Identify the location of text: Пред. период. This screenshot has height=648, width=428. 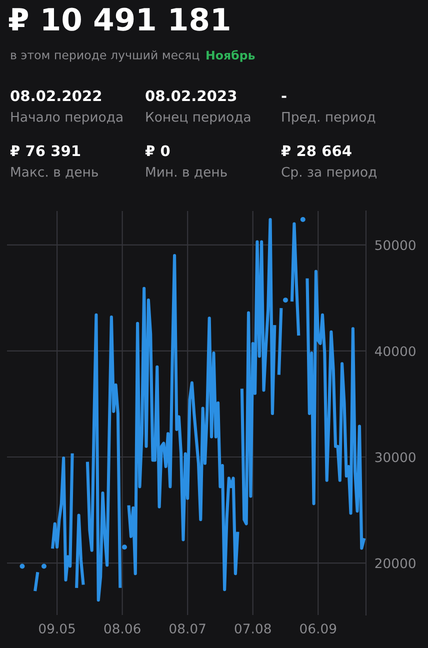
(329, 118).